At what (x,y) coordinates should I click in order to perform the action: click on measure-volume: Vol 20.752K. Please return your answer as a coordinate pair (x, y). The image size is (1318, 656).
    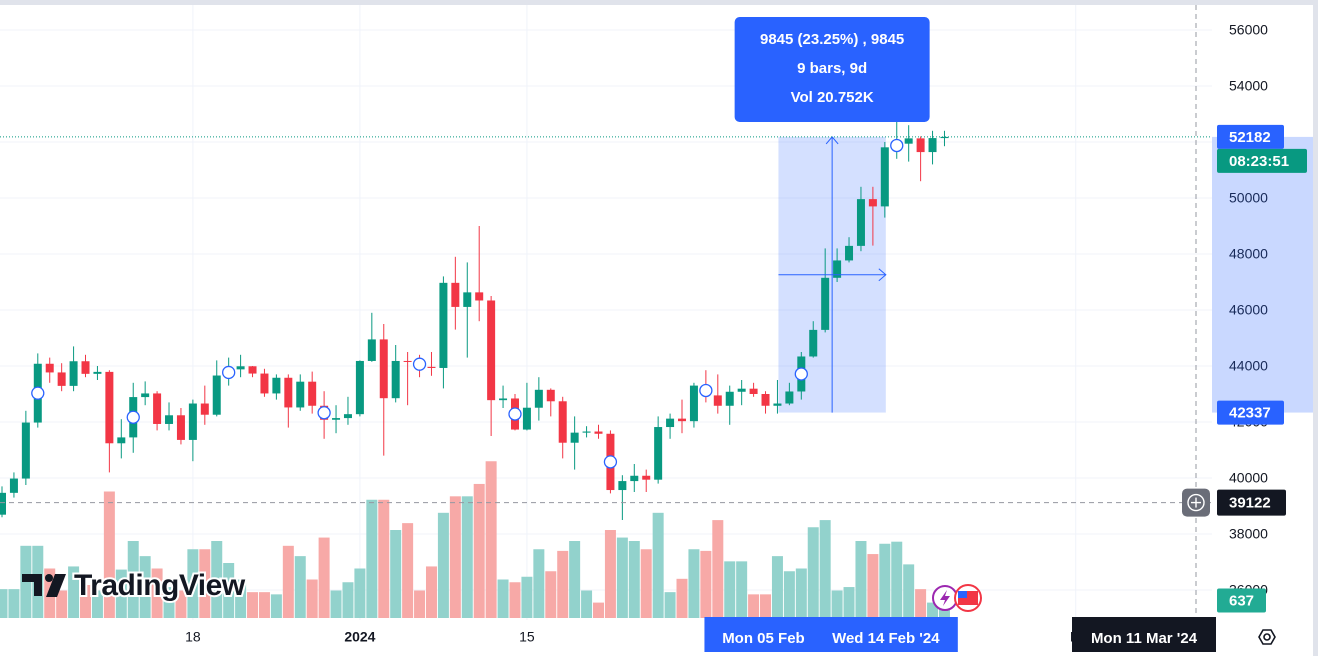
    Looking at the image, I should click on (832, 97).